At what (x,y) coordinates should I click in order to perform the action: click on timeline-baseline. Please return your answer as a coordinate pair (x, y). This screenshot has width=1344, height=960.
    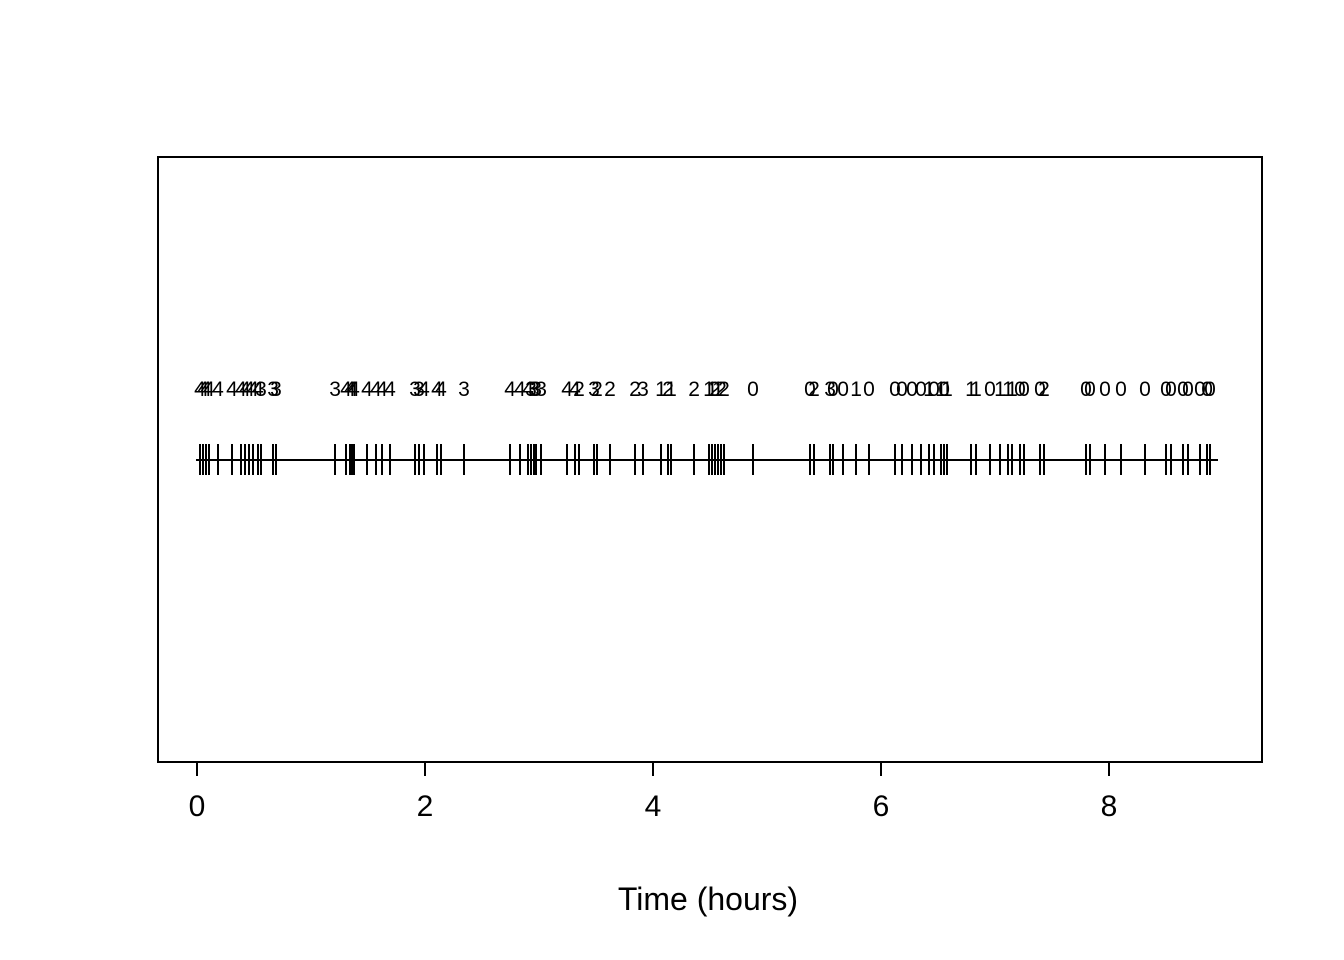
    Looking at the image, I should click on (706, 460).